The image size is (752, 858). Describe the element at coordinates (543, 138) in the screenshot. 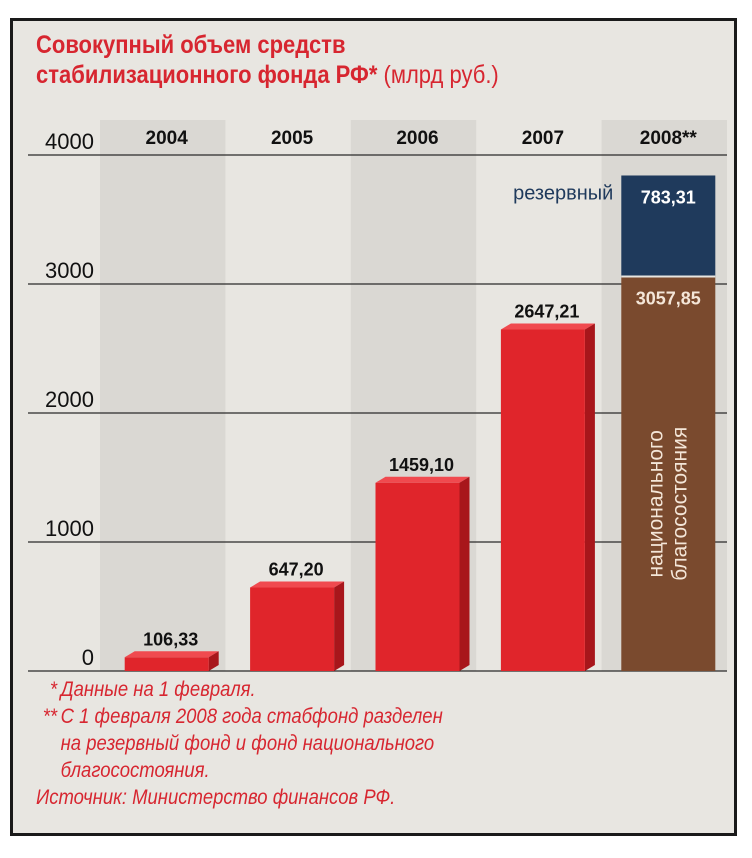

I see `x-category-label: 2007` at that location.